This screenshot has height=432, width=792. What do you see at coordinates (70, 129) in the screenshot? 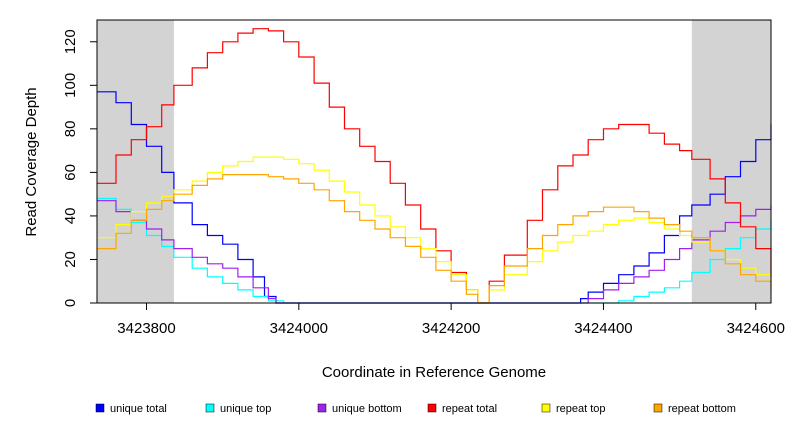
I see `y-tick-label: 80` at bounding box center [70, 129].